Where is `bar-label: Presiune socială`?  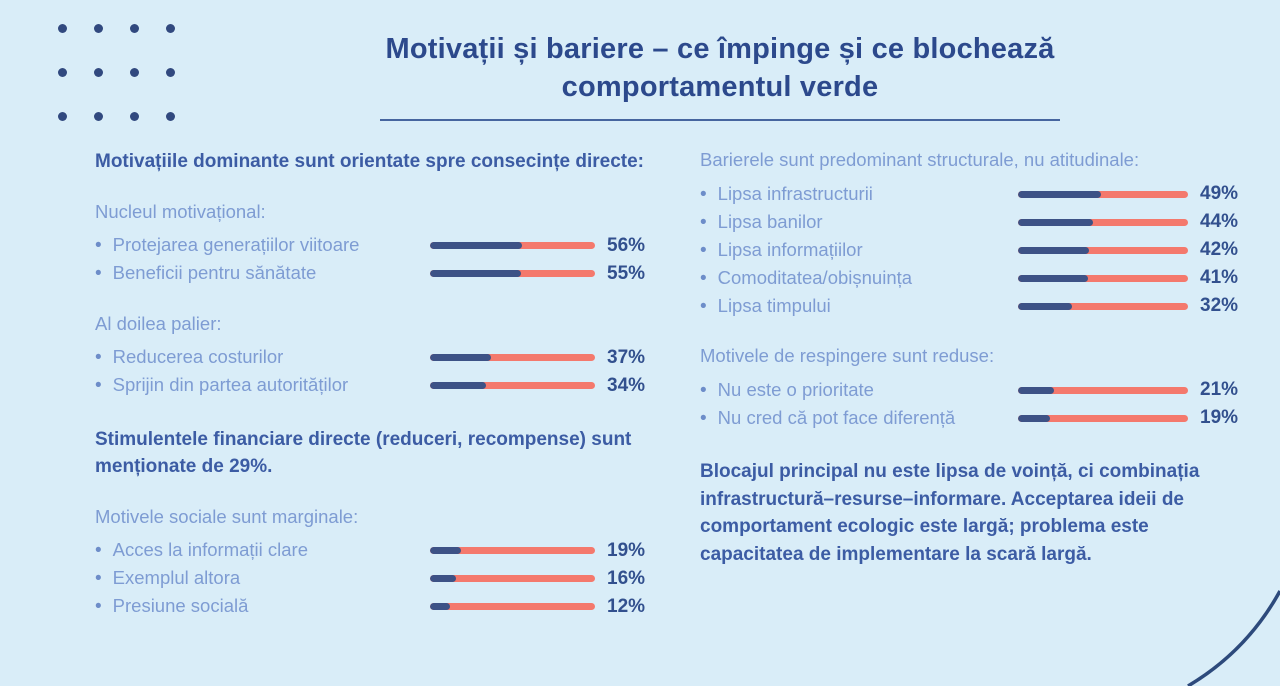 bar-label: Presiune socială is located at coordinates (262, 606).